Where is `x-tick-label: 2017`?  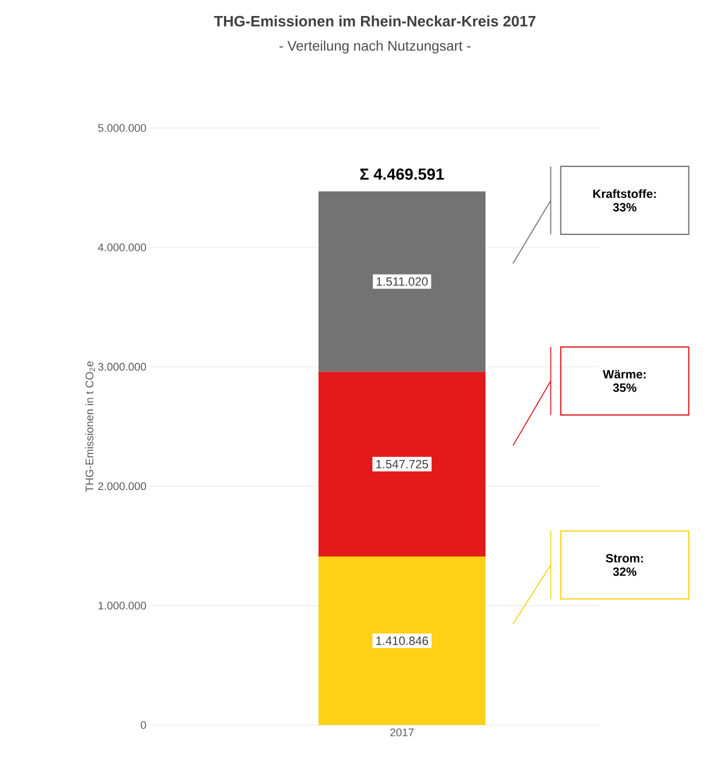 x-tick-label: 2017 is located at coordinates (402, 732).